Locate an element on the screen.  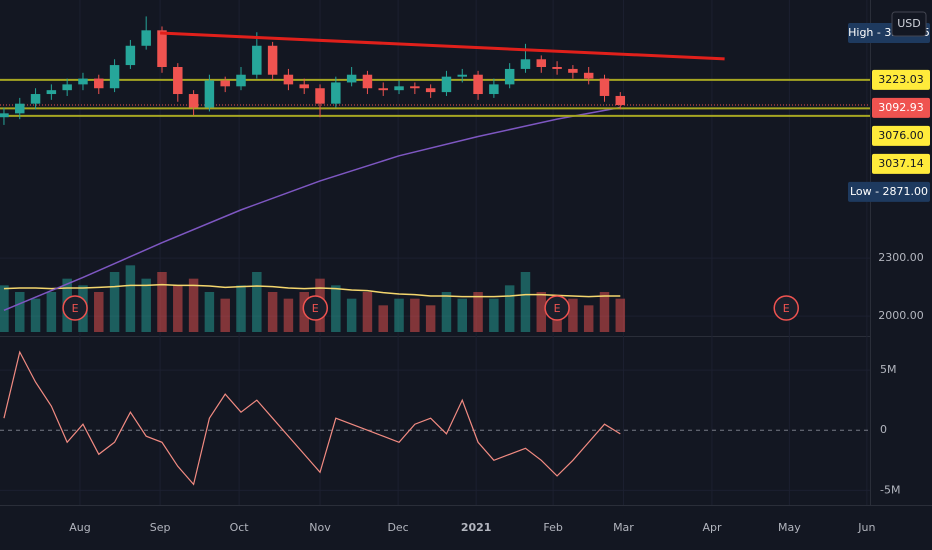
x-tick-label: Aug is located at coordinates (79, 527).